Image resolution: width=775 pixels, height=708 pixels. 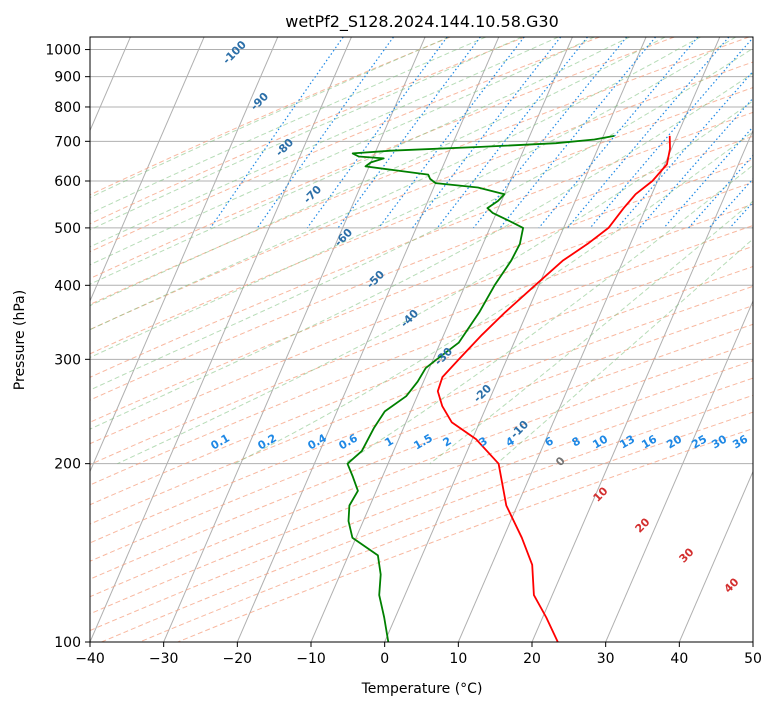 I want to click on chart-title: wetPf2_S128.2024.144.10.58.G30, so click(x=422, y=22).